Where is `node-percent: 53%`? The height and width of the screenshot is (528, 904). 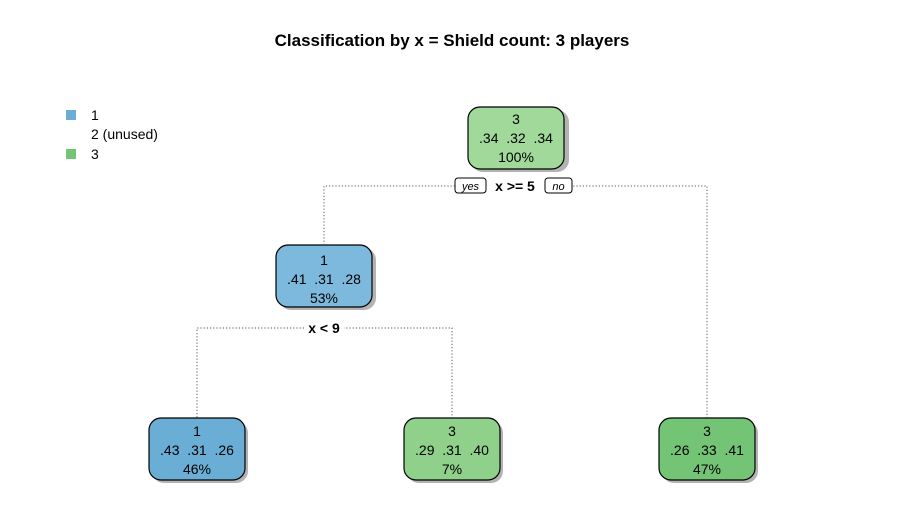
node-percent: 53% is located at coordinates (324, 298).